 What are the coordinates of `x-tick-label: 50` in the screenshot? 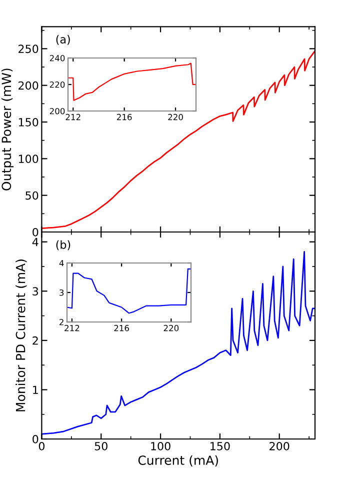 It's located at (101, 446).